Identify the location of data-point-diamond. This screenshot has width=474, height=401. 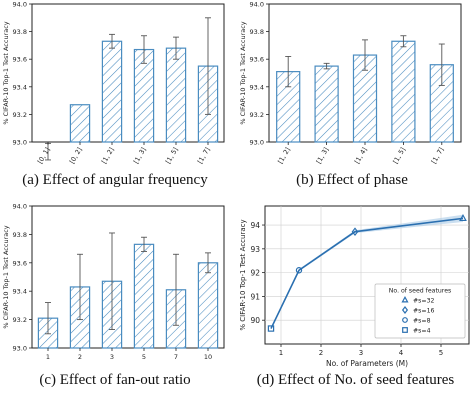
(355, 232).